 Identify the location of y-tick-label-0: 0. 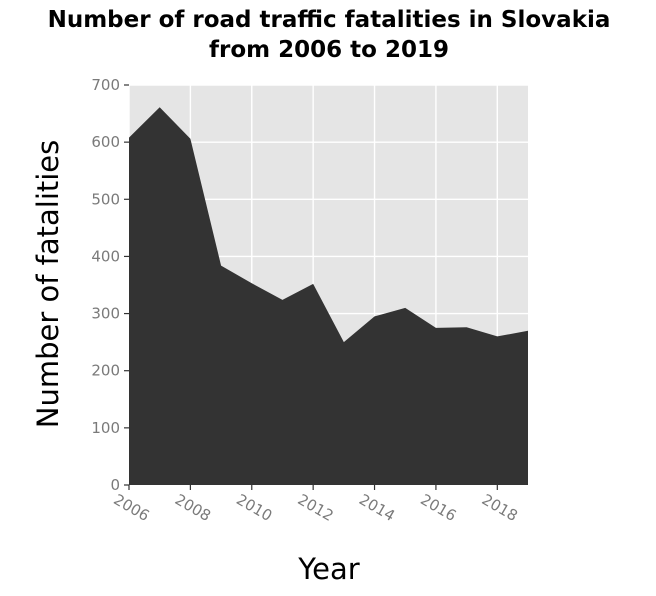
(115, 485).